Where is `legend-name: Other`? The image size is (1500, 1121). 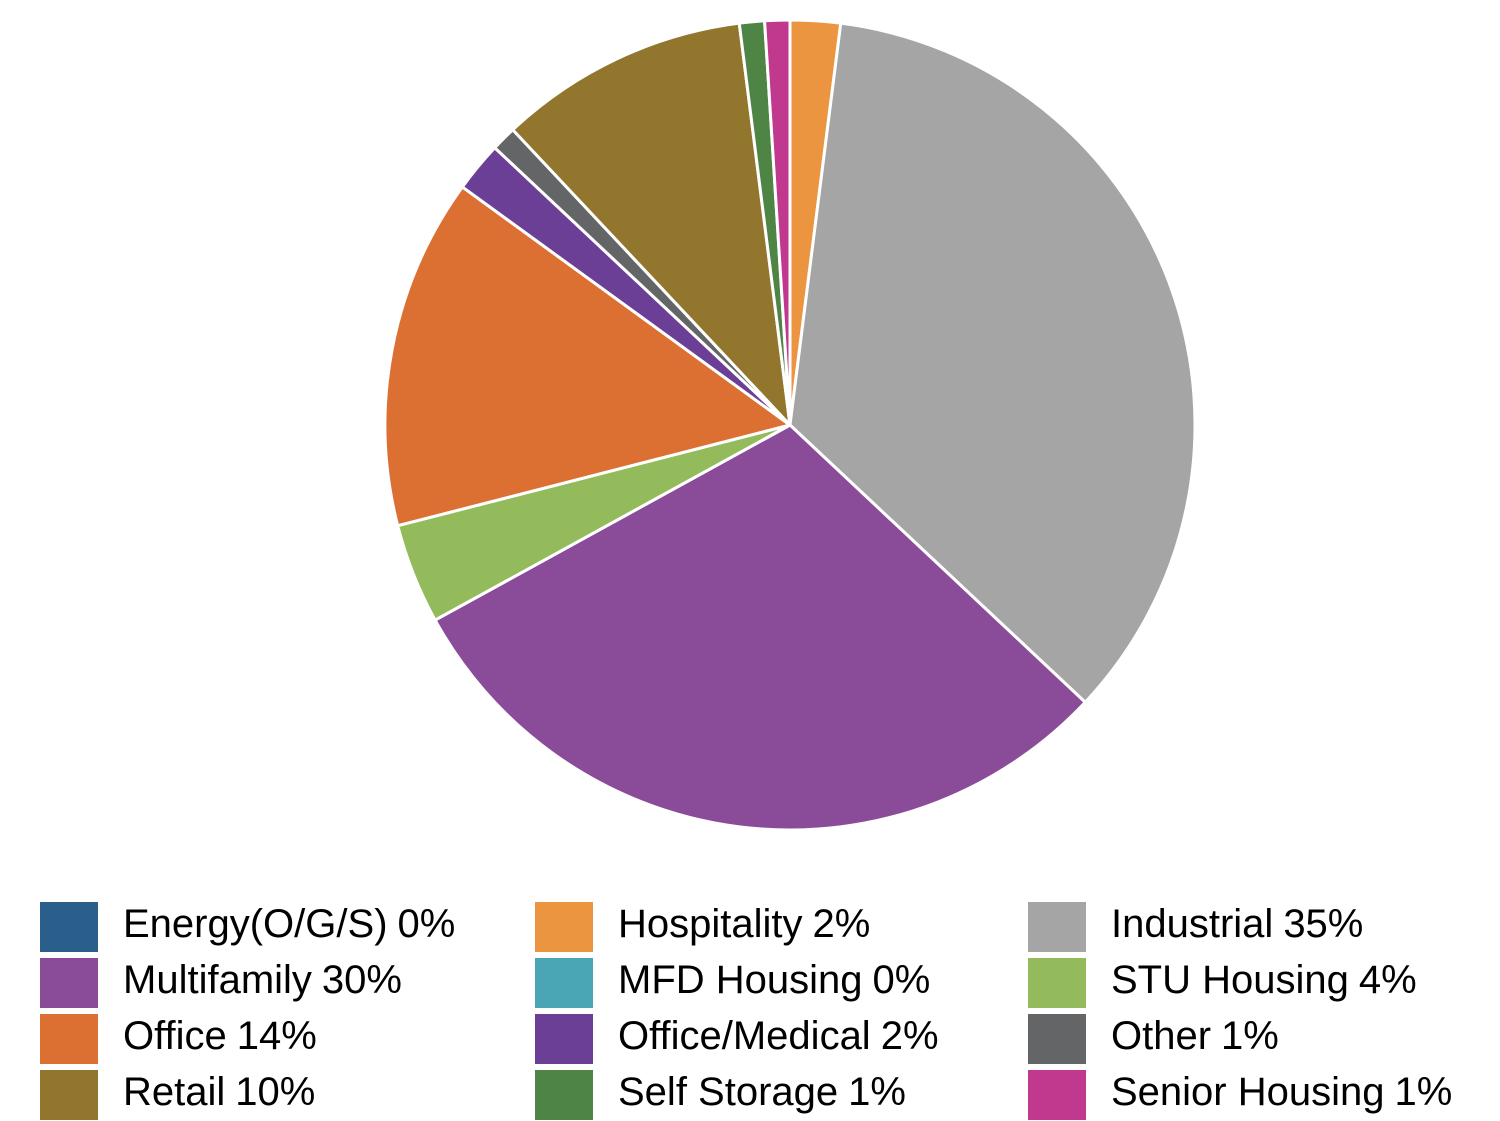 legend-name: Other is located at coordinates (1161, 1036).